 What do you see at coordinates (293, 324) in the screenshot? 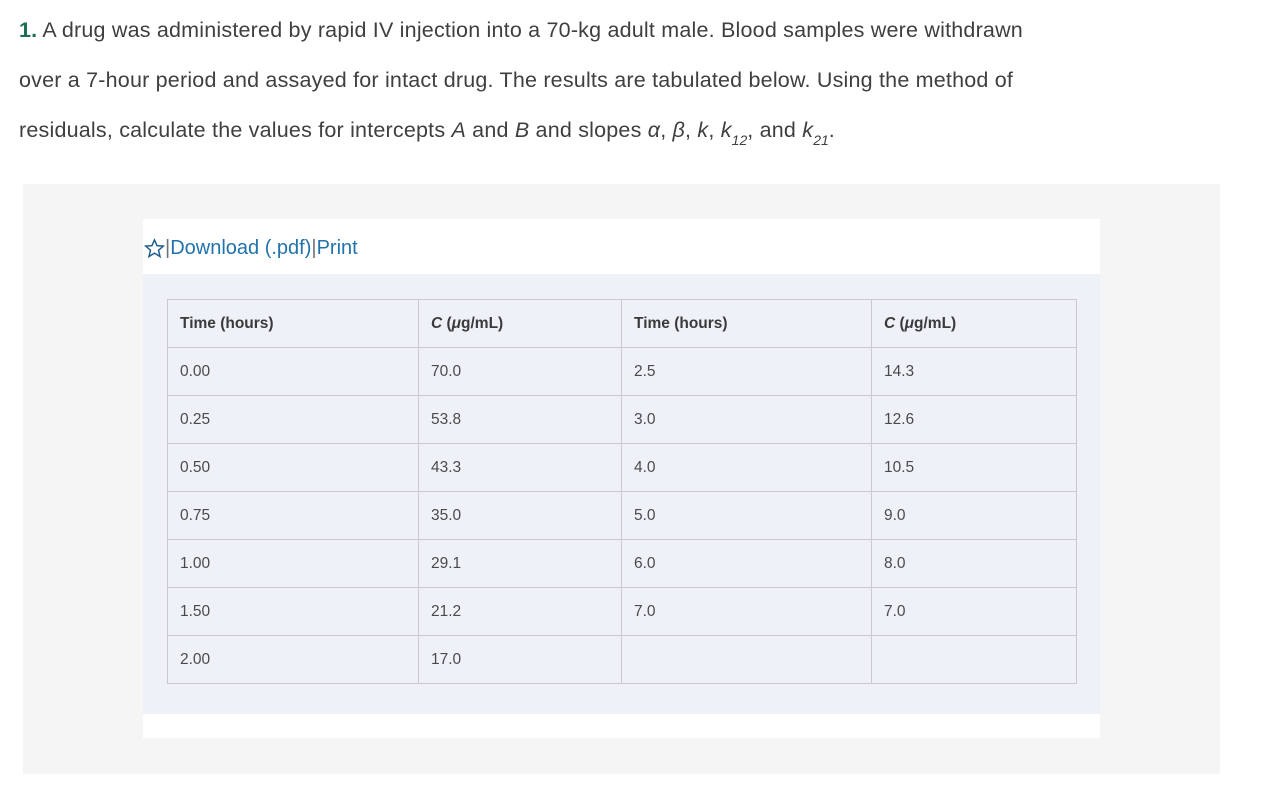
I see `header-time-1: Time (hours)` at bounding box center [293, 324].